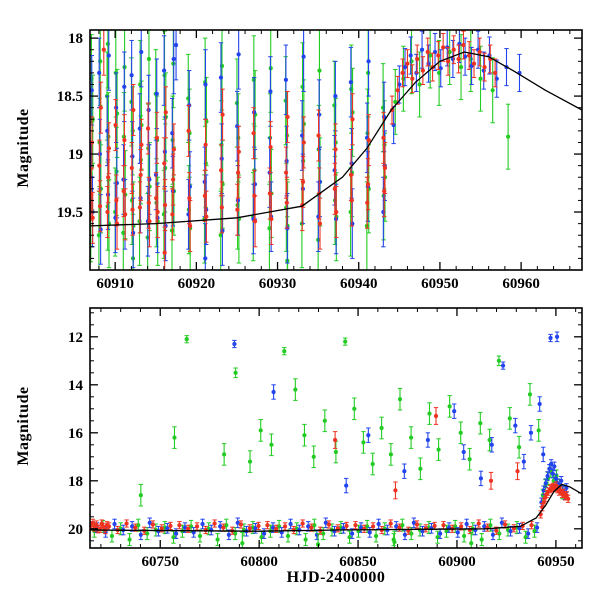 This screenshot has height=600, width=600. I want to click on y-tick-label: 20, so click(75, 530).